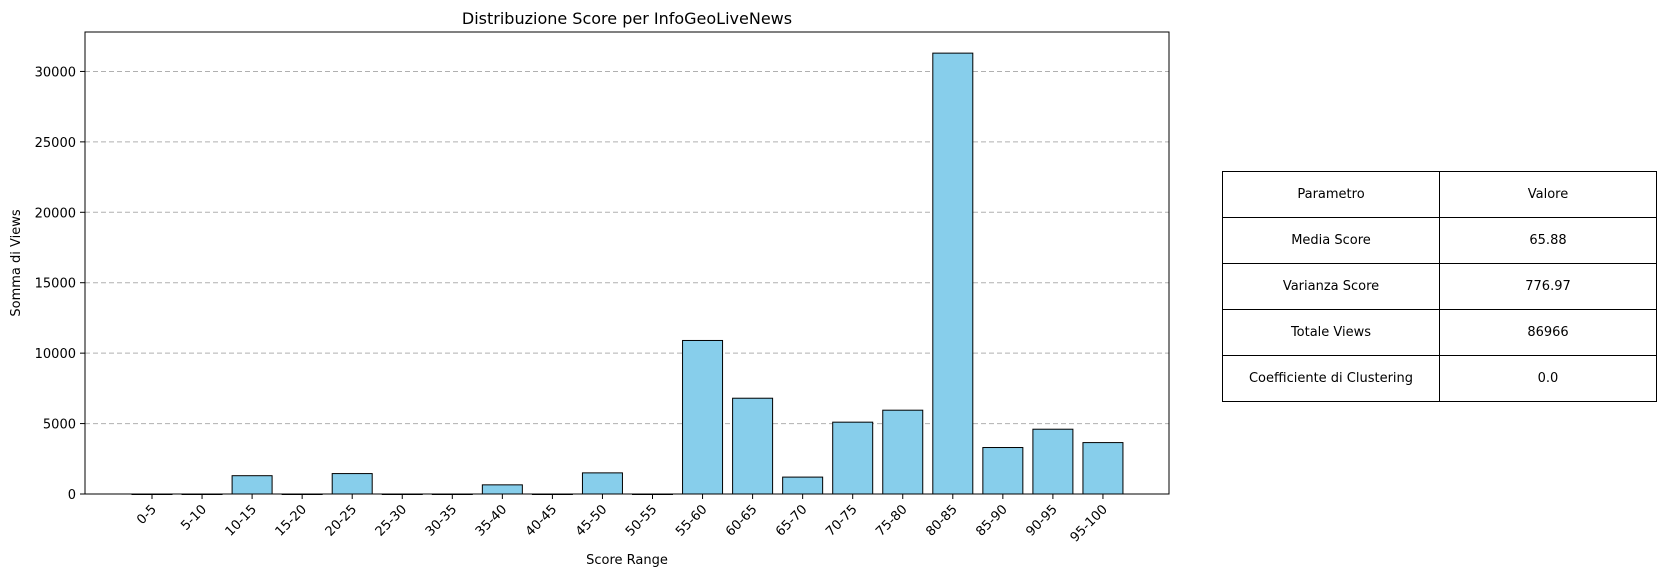  Describe the element at coordinates (147, 515) in the screenshot. I see `x-tick-label: 0-5` at that location.